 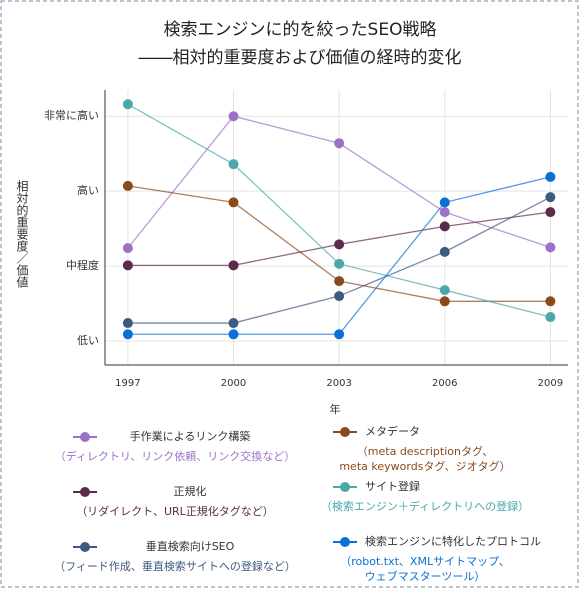 I want to click on x-tick-label: 1997, so click(x=127, y=383).